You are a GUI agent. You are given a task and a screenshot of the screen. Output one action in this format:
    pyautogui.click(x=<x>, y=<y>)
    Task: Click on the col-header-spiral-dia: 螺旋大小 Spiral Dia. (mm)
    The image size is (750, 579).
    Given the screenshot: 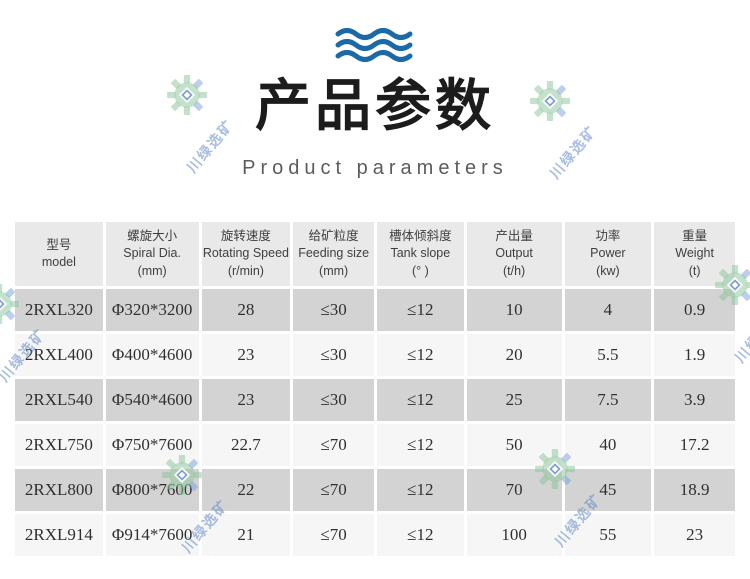 What is the action you would take?
    pyautogui.click(x=152, y=254)
    